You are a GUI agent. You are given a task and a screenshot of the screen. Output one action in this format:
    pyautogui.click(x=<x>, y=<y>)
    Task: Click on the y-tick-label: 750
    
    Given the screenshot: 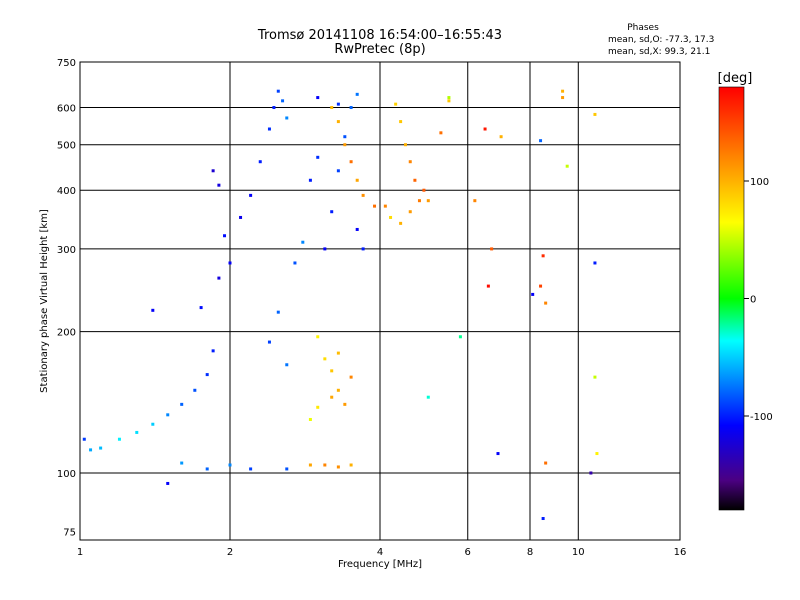 What is the action you would take?
    pyautogui.click(x=66, y=63)
    